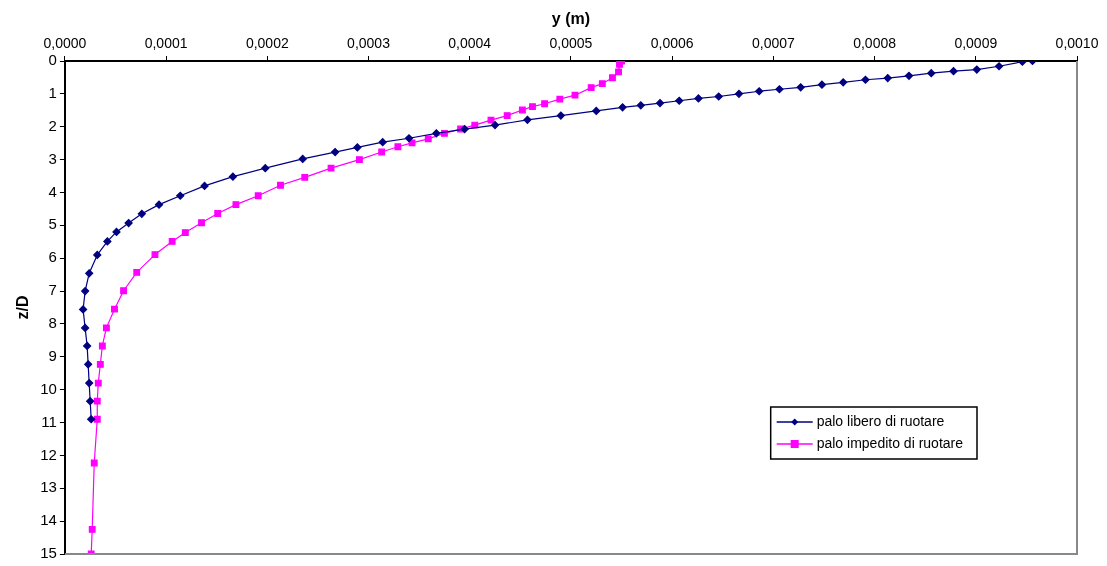  Describe the element at coordinates (976, 43) in the screenshot. I see `x-tick-label: 0,0009` at that location.